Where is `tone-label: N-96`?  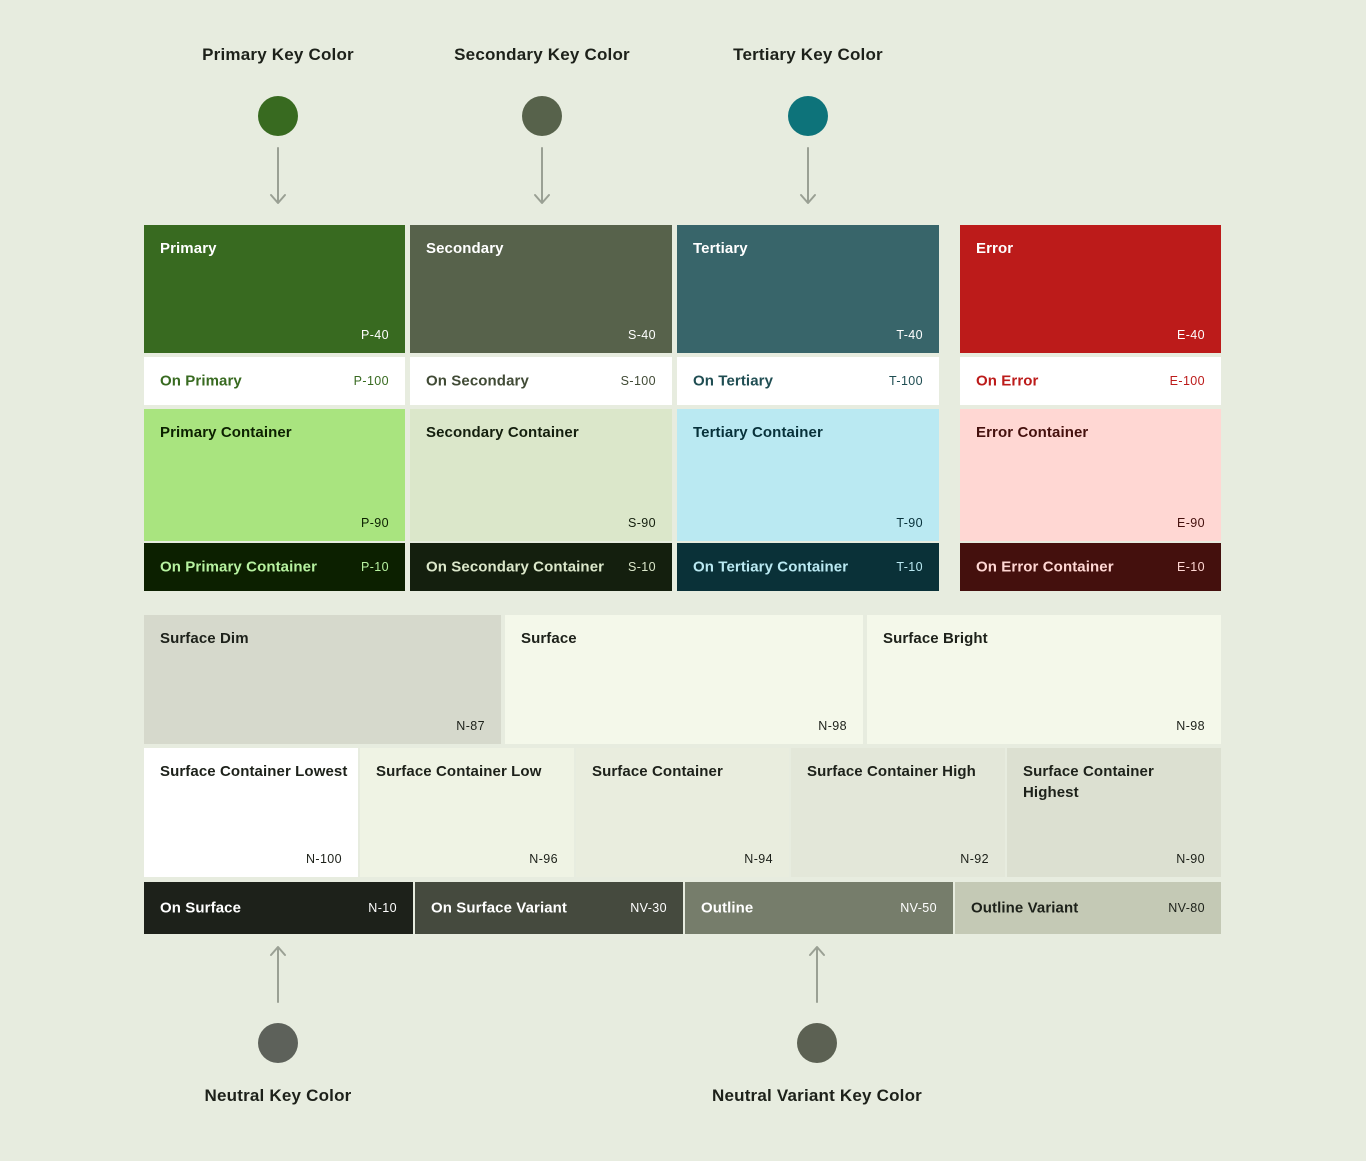
tone-label: N-96 is located at coordinates (543, 859).